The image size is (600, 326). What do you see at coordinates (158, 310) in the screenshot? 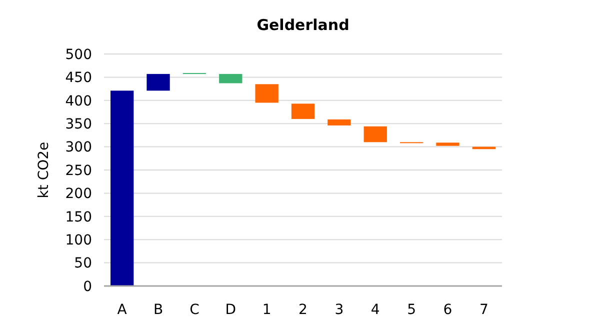
I see `x-tick-label: B` at bounding box center [158, 310].